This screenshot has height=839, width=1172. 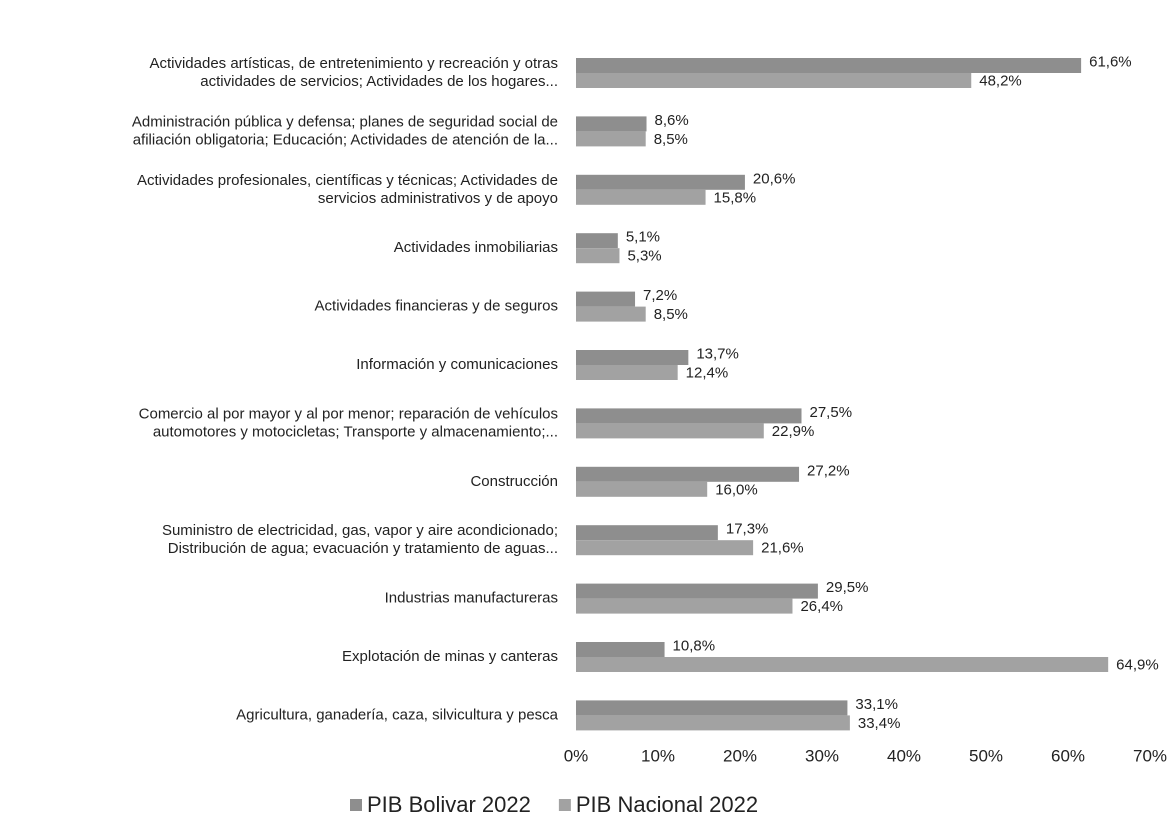 I want to click on x-tick-label: 10%, so click(x=658, y=755).